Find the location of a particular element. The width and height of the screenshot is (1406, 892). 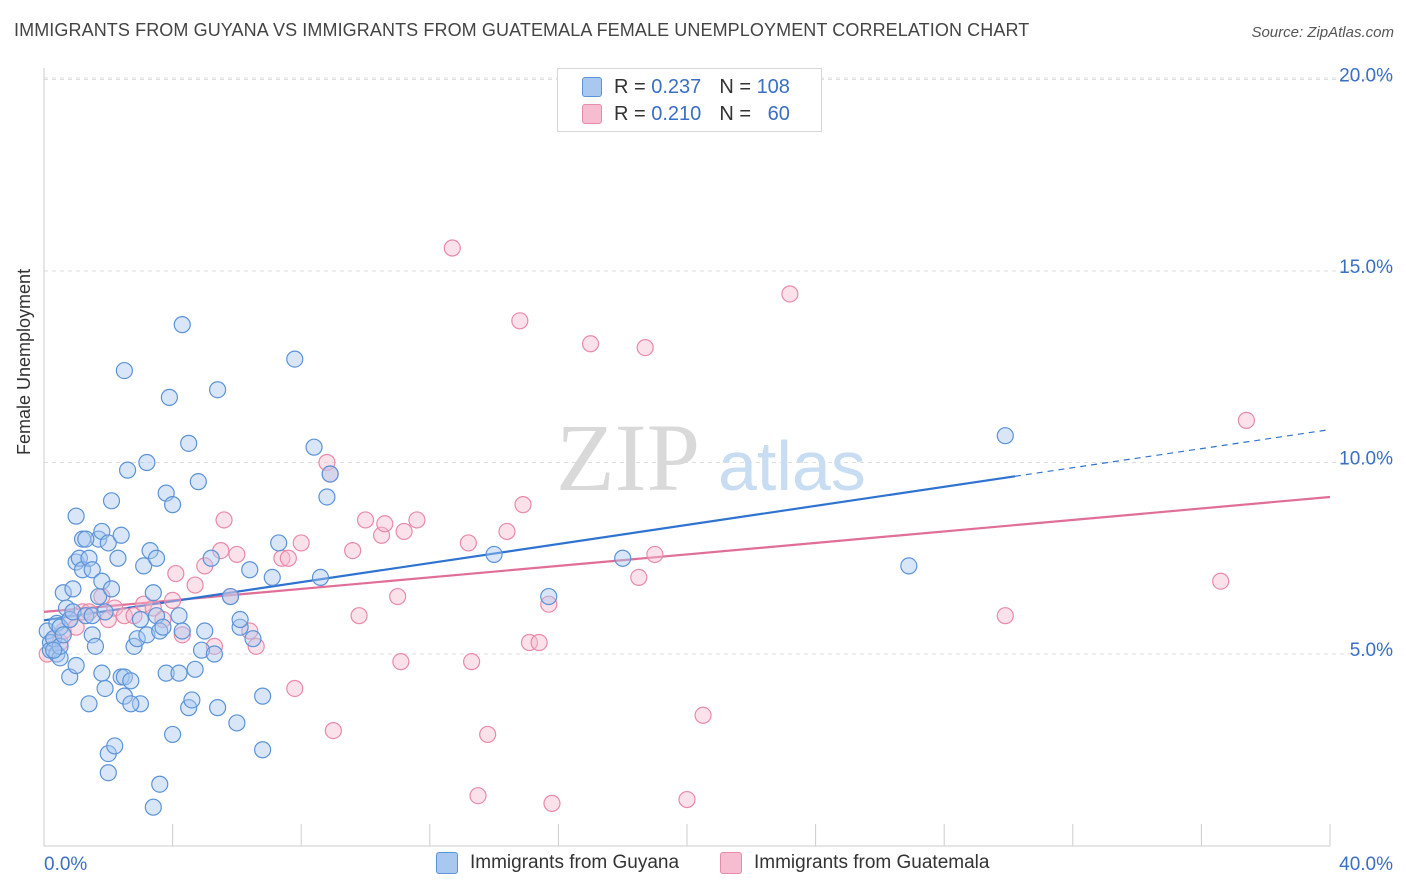

legend-row-guyana: R = 0.237 N = 108 is located at coordinates (686, 87).